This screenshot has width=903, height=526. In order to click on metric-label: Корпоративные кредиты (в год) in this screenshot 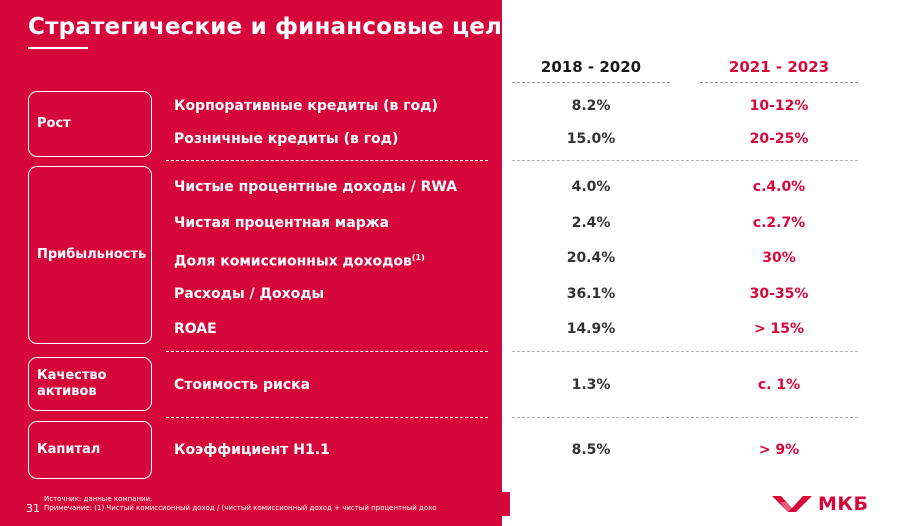, I will do `click(306, 106)`.